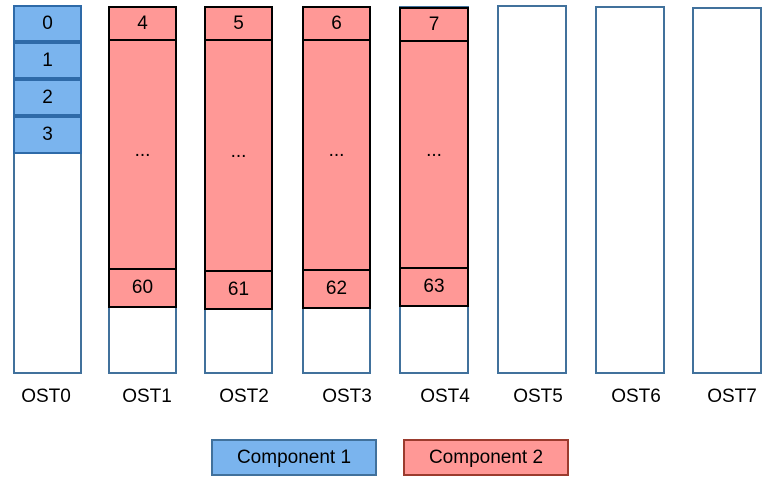 This screenshot has width=772, height=485. Describe the element at coordinates (636, 396) in the screenshot. I see `ost-label: OST6` at that location.